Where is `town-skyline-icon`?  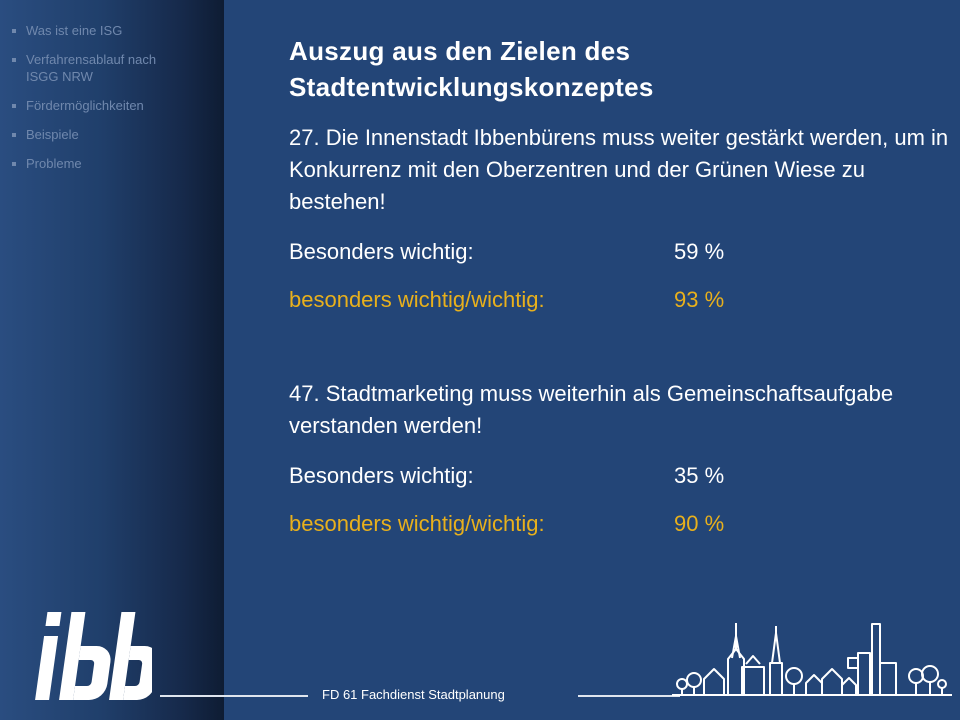 town-skyline-icon is located at coordinates (812, 659).